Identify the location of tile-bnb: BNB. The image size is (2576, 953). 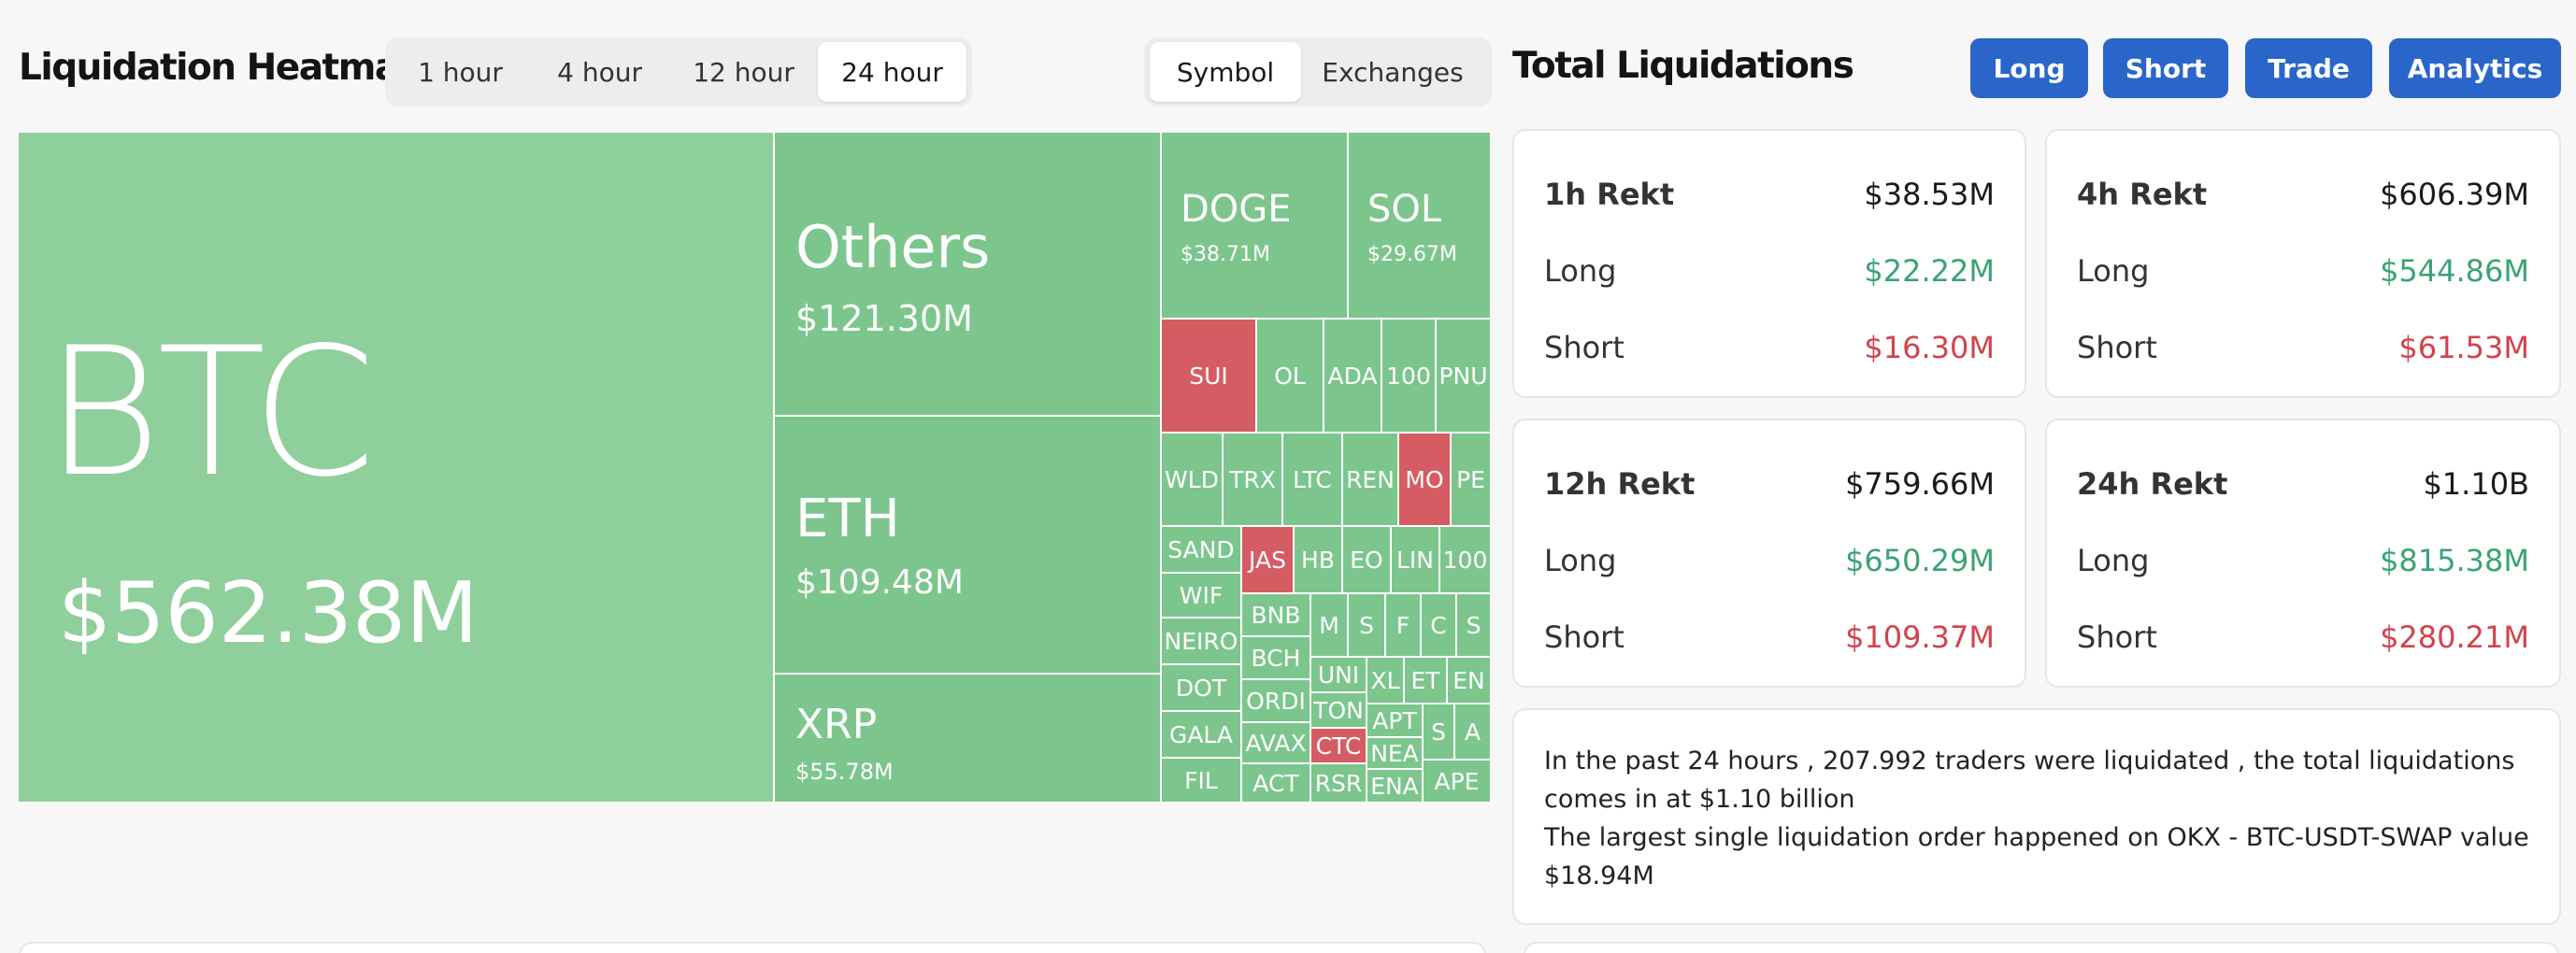
(1276, 615).